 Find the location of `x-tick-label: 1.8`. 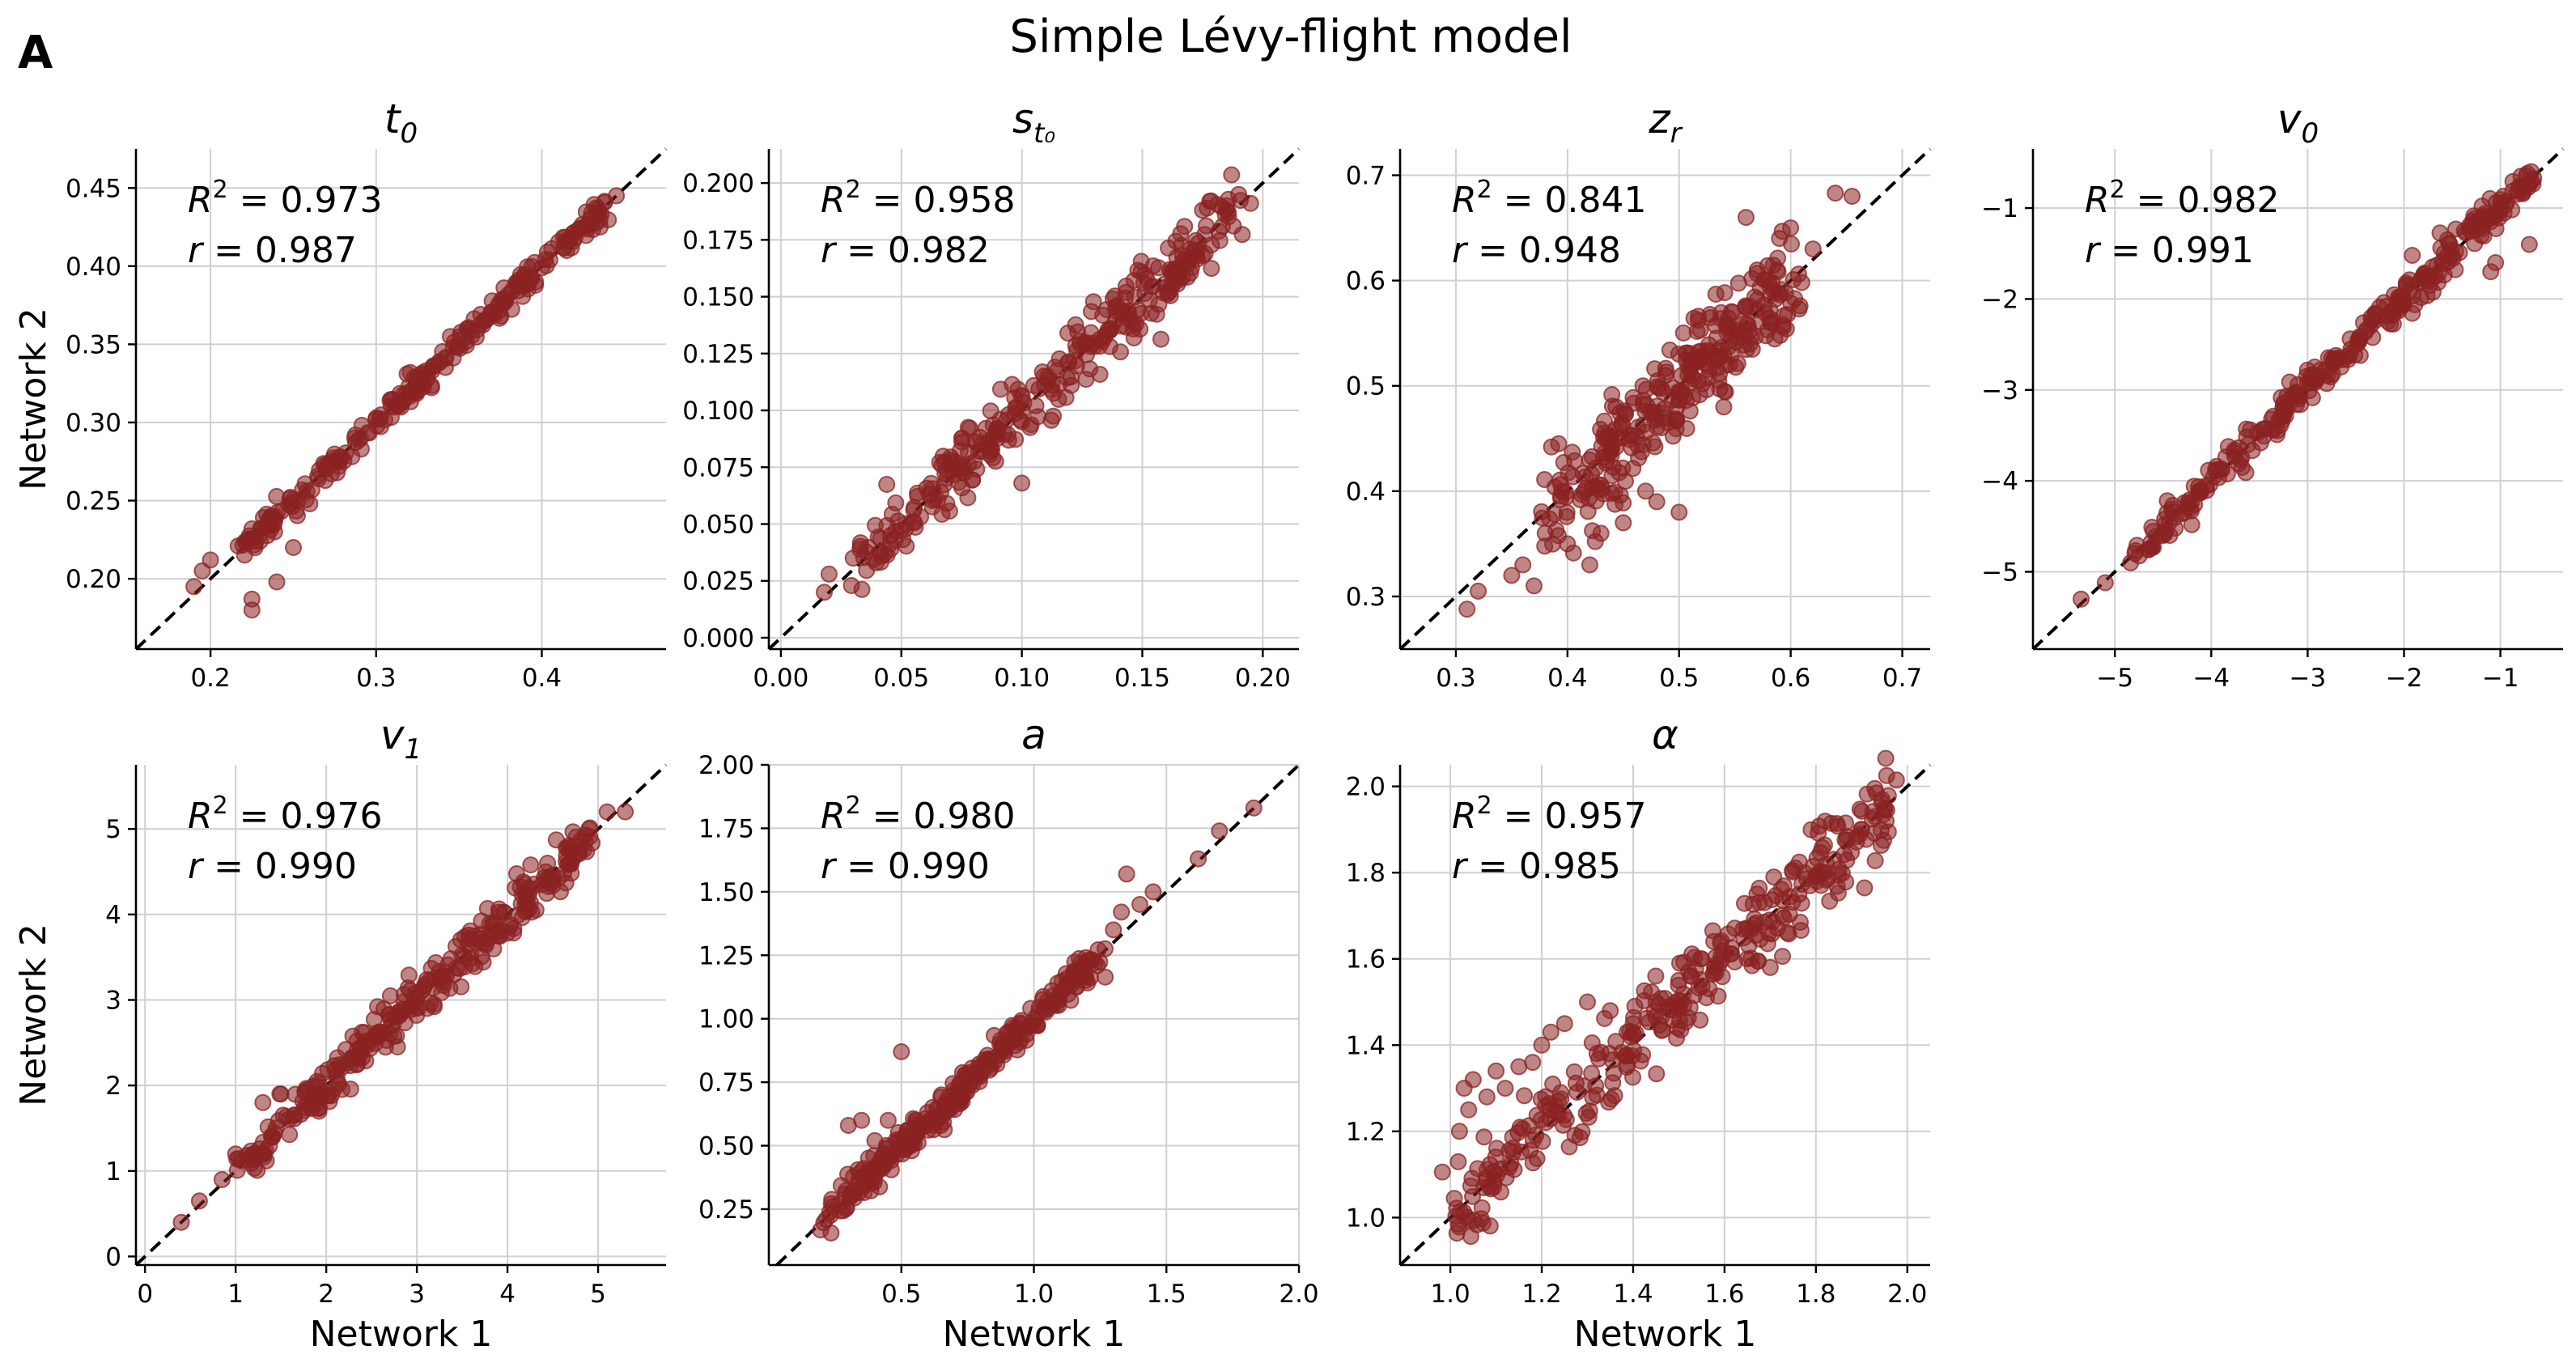

x-tick-label: 1.8 is located at coordinates (1815, 1294).